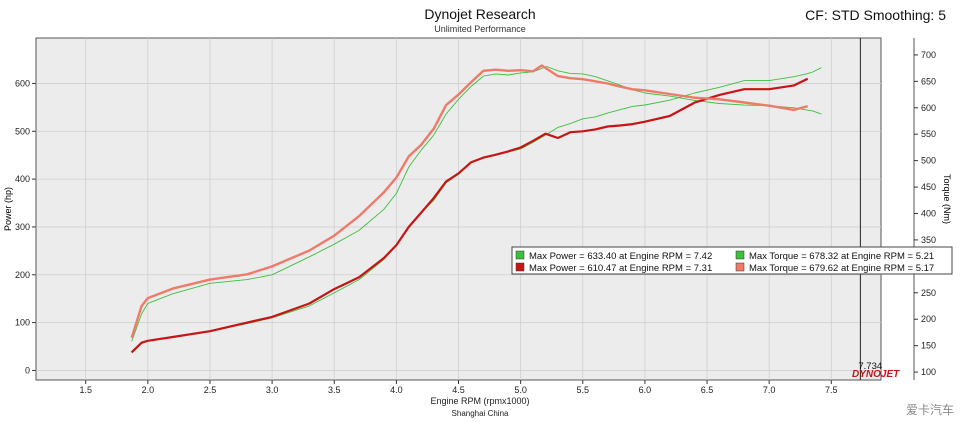  Describe the element at coordinates (480, 14) in the screenshot. I see `chart-title: Dynojet Research` at that location.